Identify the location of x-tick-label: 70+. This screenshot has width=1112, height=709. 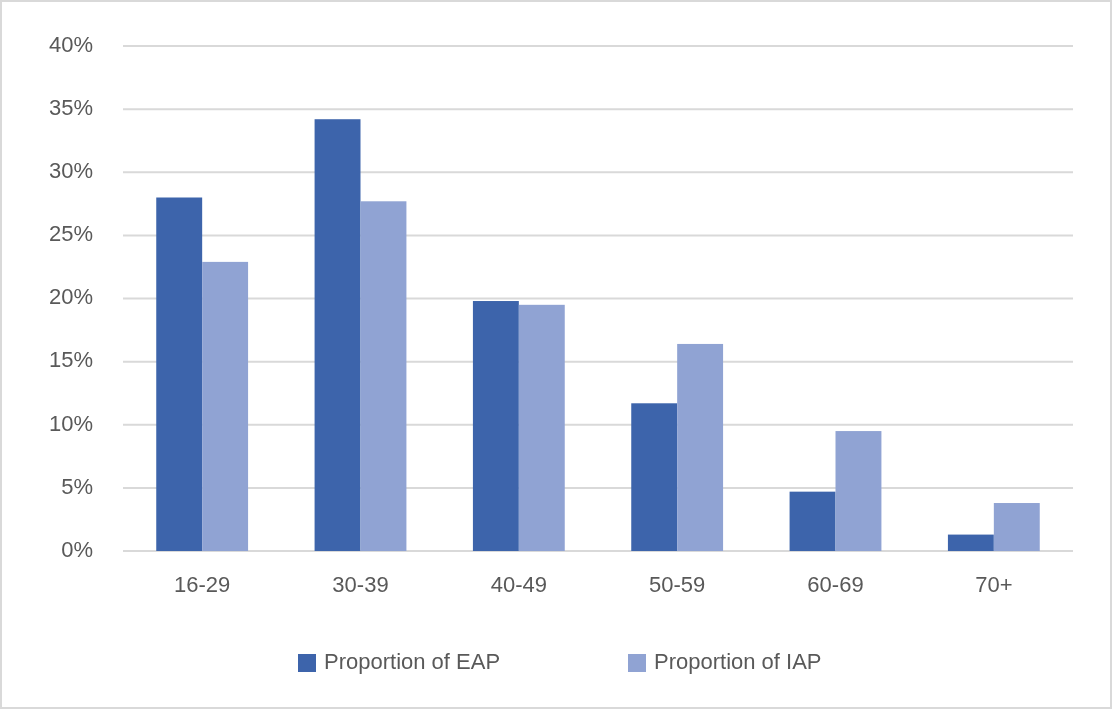
(994, 584).